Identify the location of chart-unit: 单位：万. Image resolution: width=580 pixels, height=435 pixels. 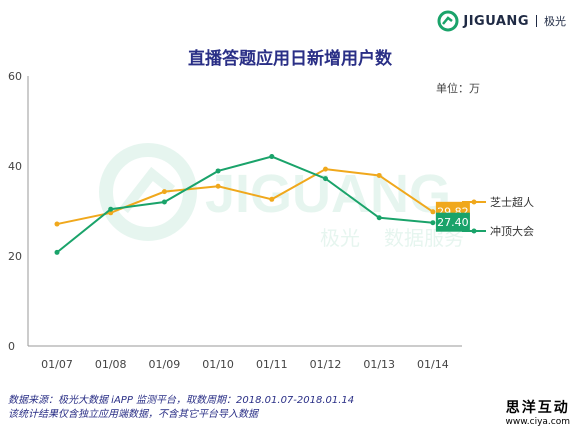
(458, 88).